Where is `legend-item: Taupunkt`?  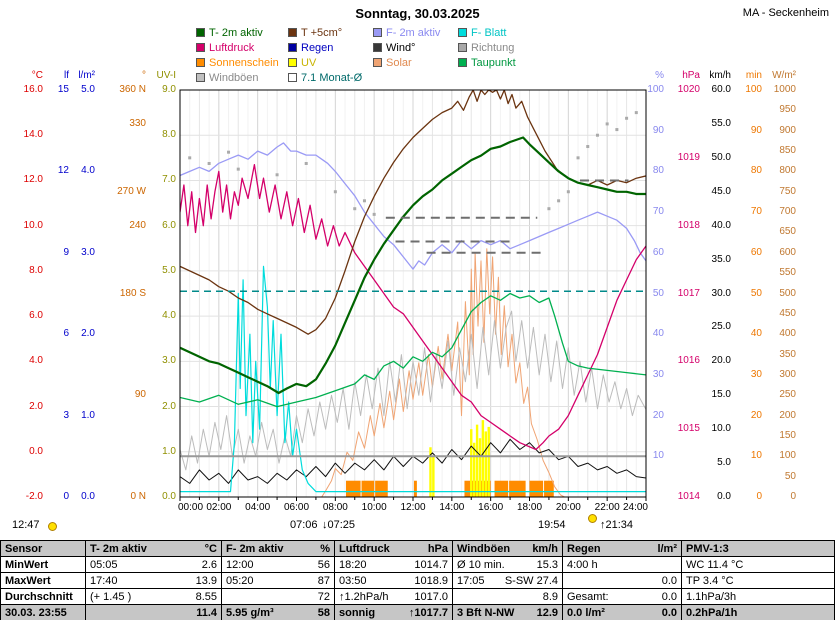
legend-item: Taupunkt is located at coordinates (508, 62).